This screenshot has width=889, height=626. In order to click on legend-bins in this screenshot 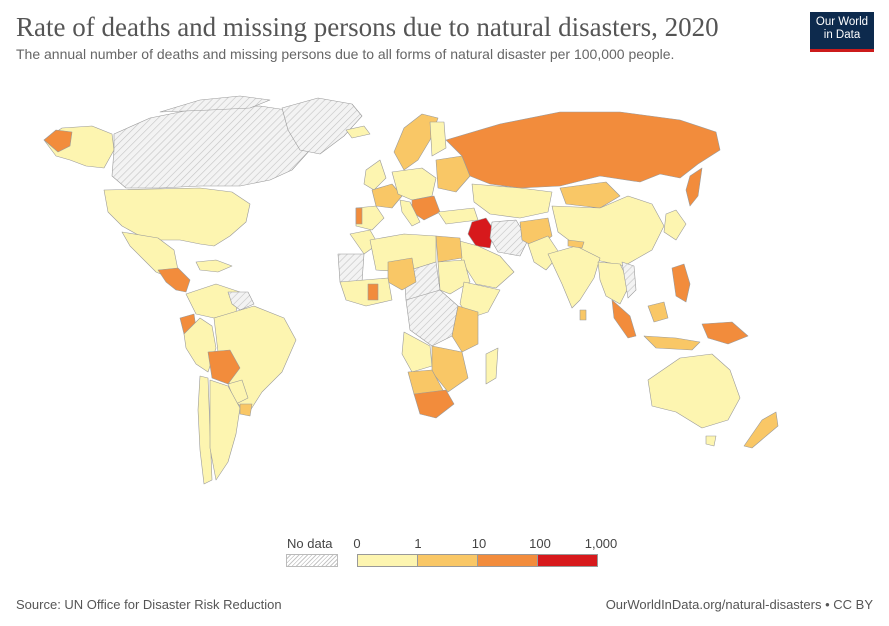, I will do `click(477, 560)`.